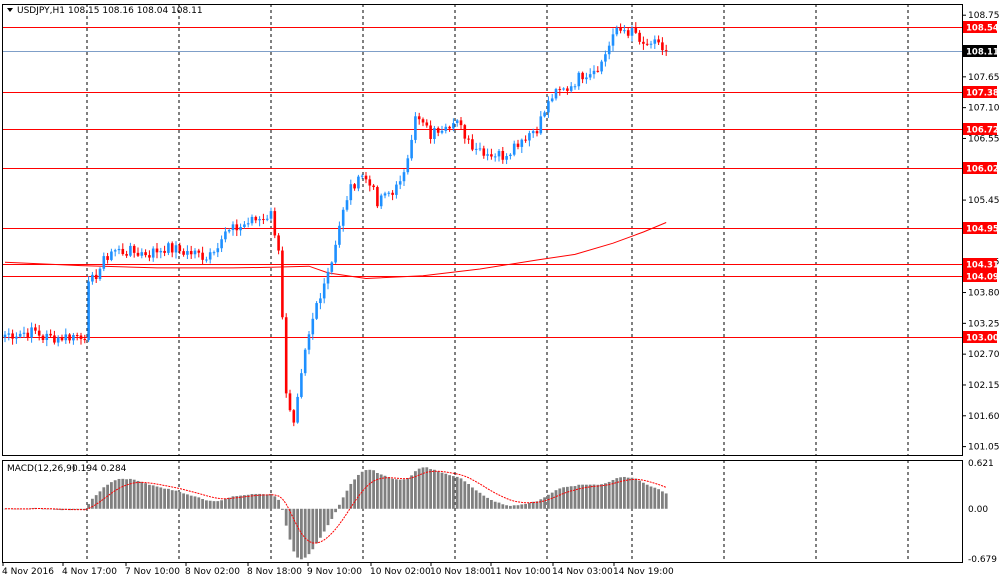 This screenshot has height=580, width=1000. I want to click on time-label: 10 Nov 02:00, so click(400, 572).